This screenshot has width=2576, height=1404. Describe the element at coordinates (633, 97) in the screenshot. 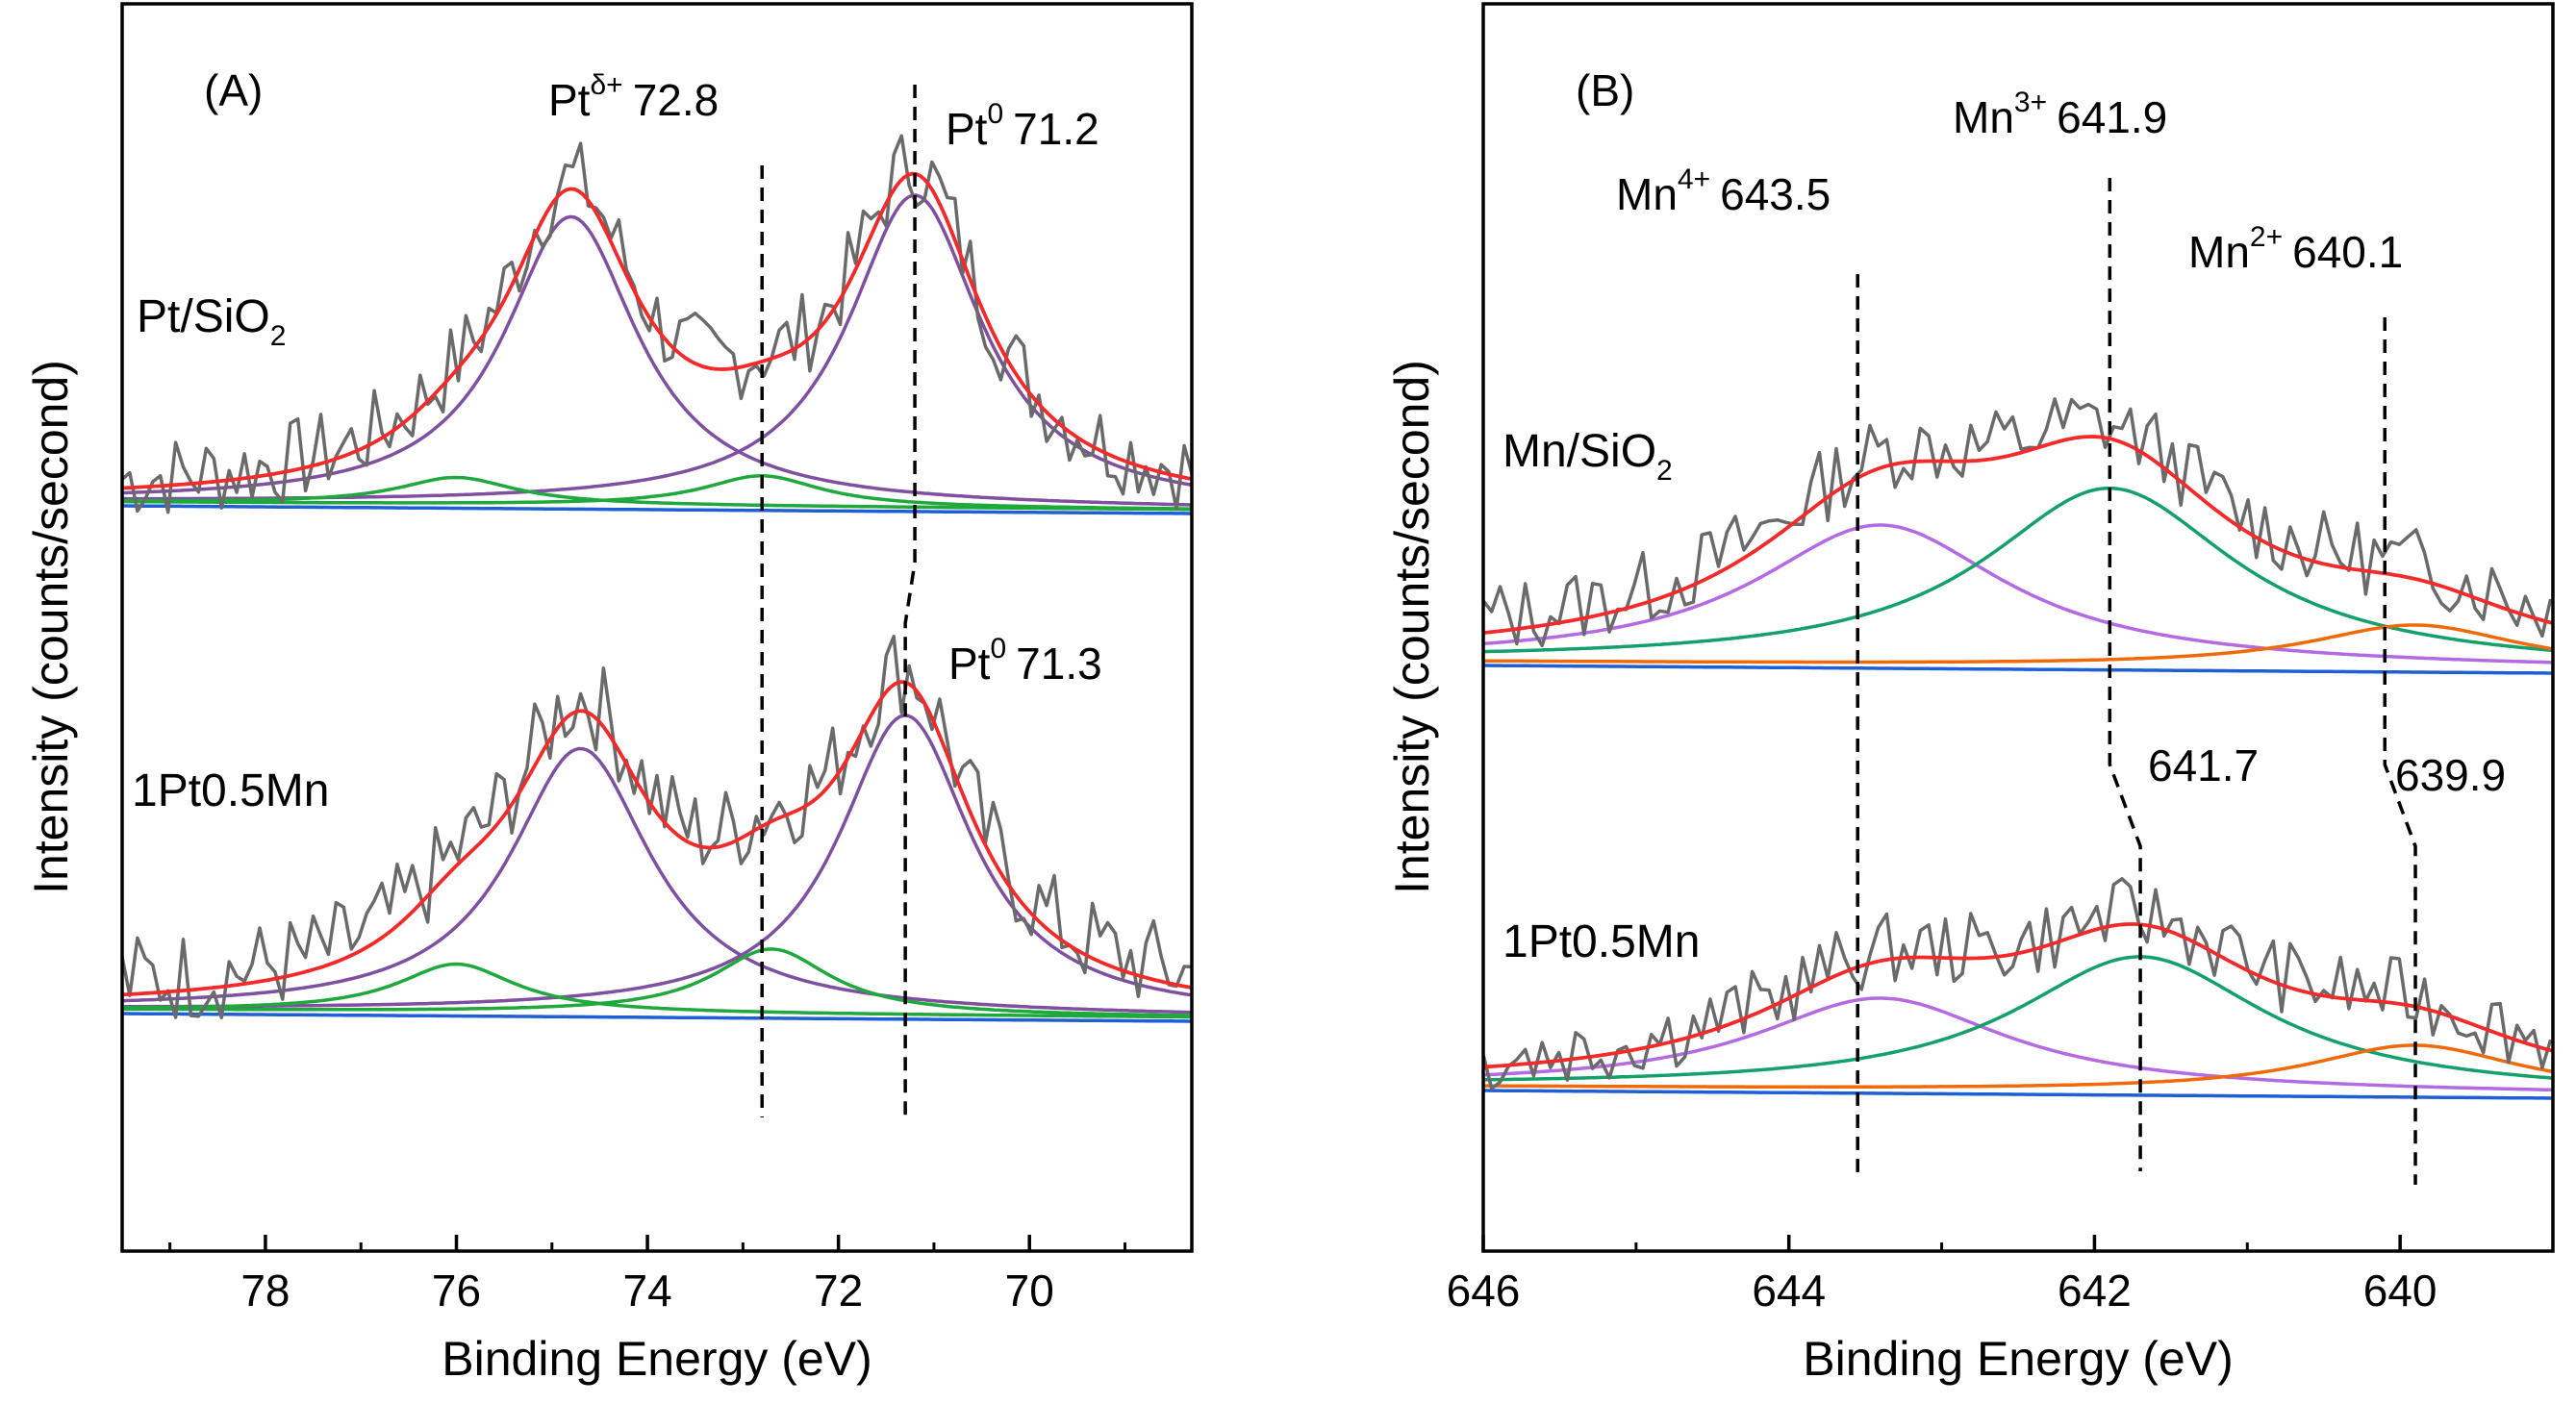

I see `annotation-pt-delta-72-8: Ptδ+ 72.8` at that location.